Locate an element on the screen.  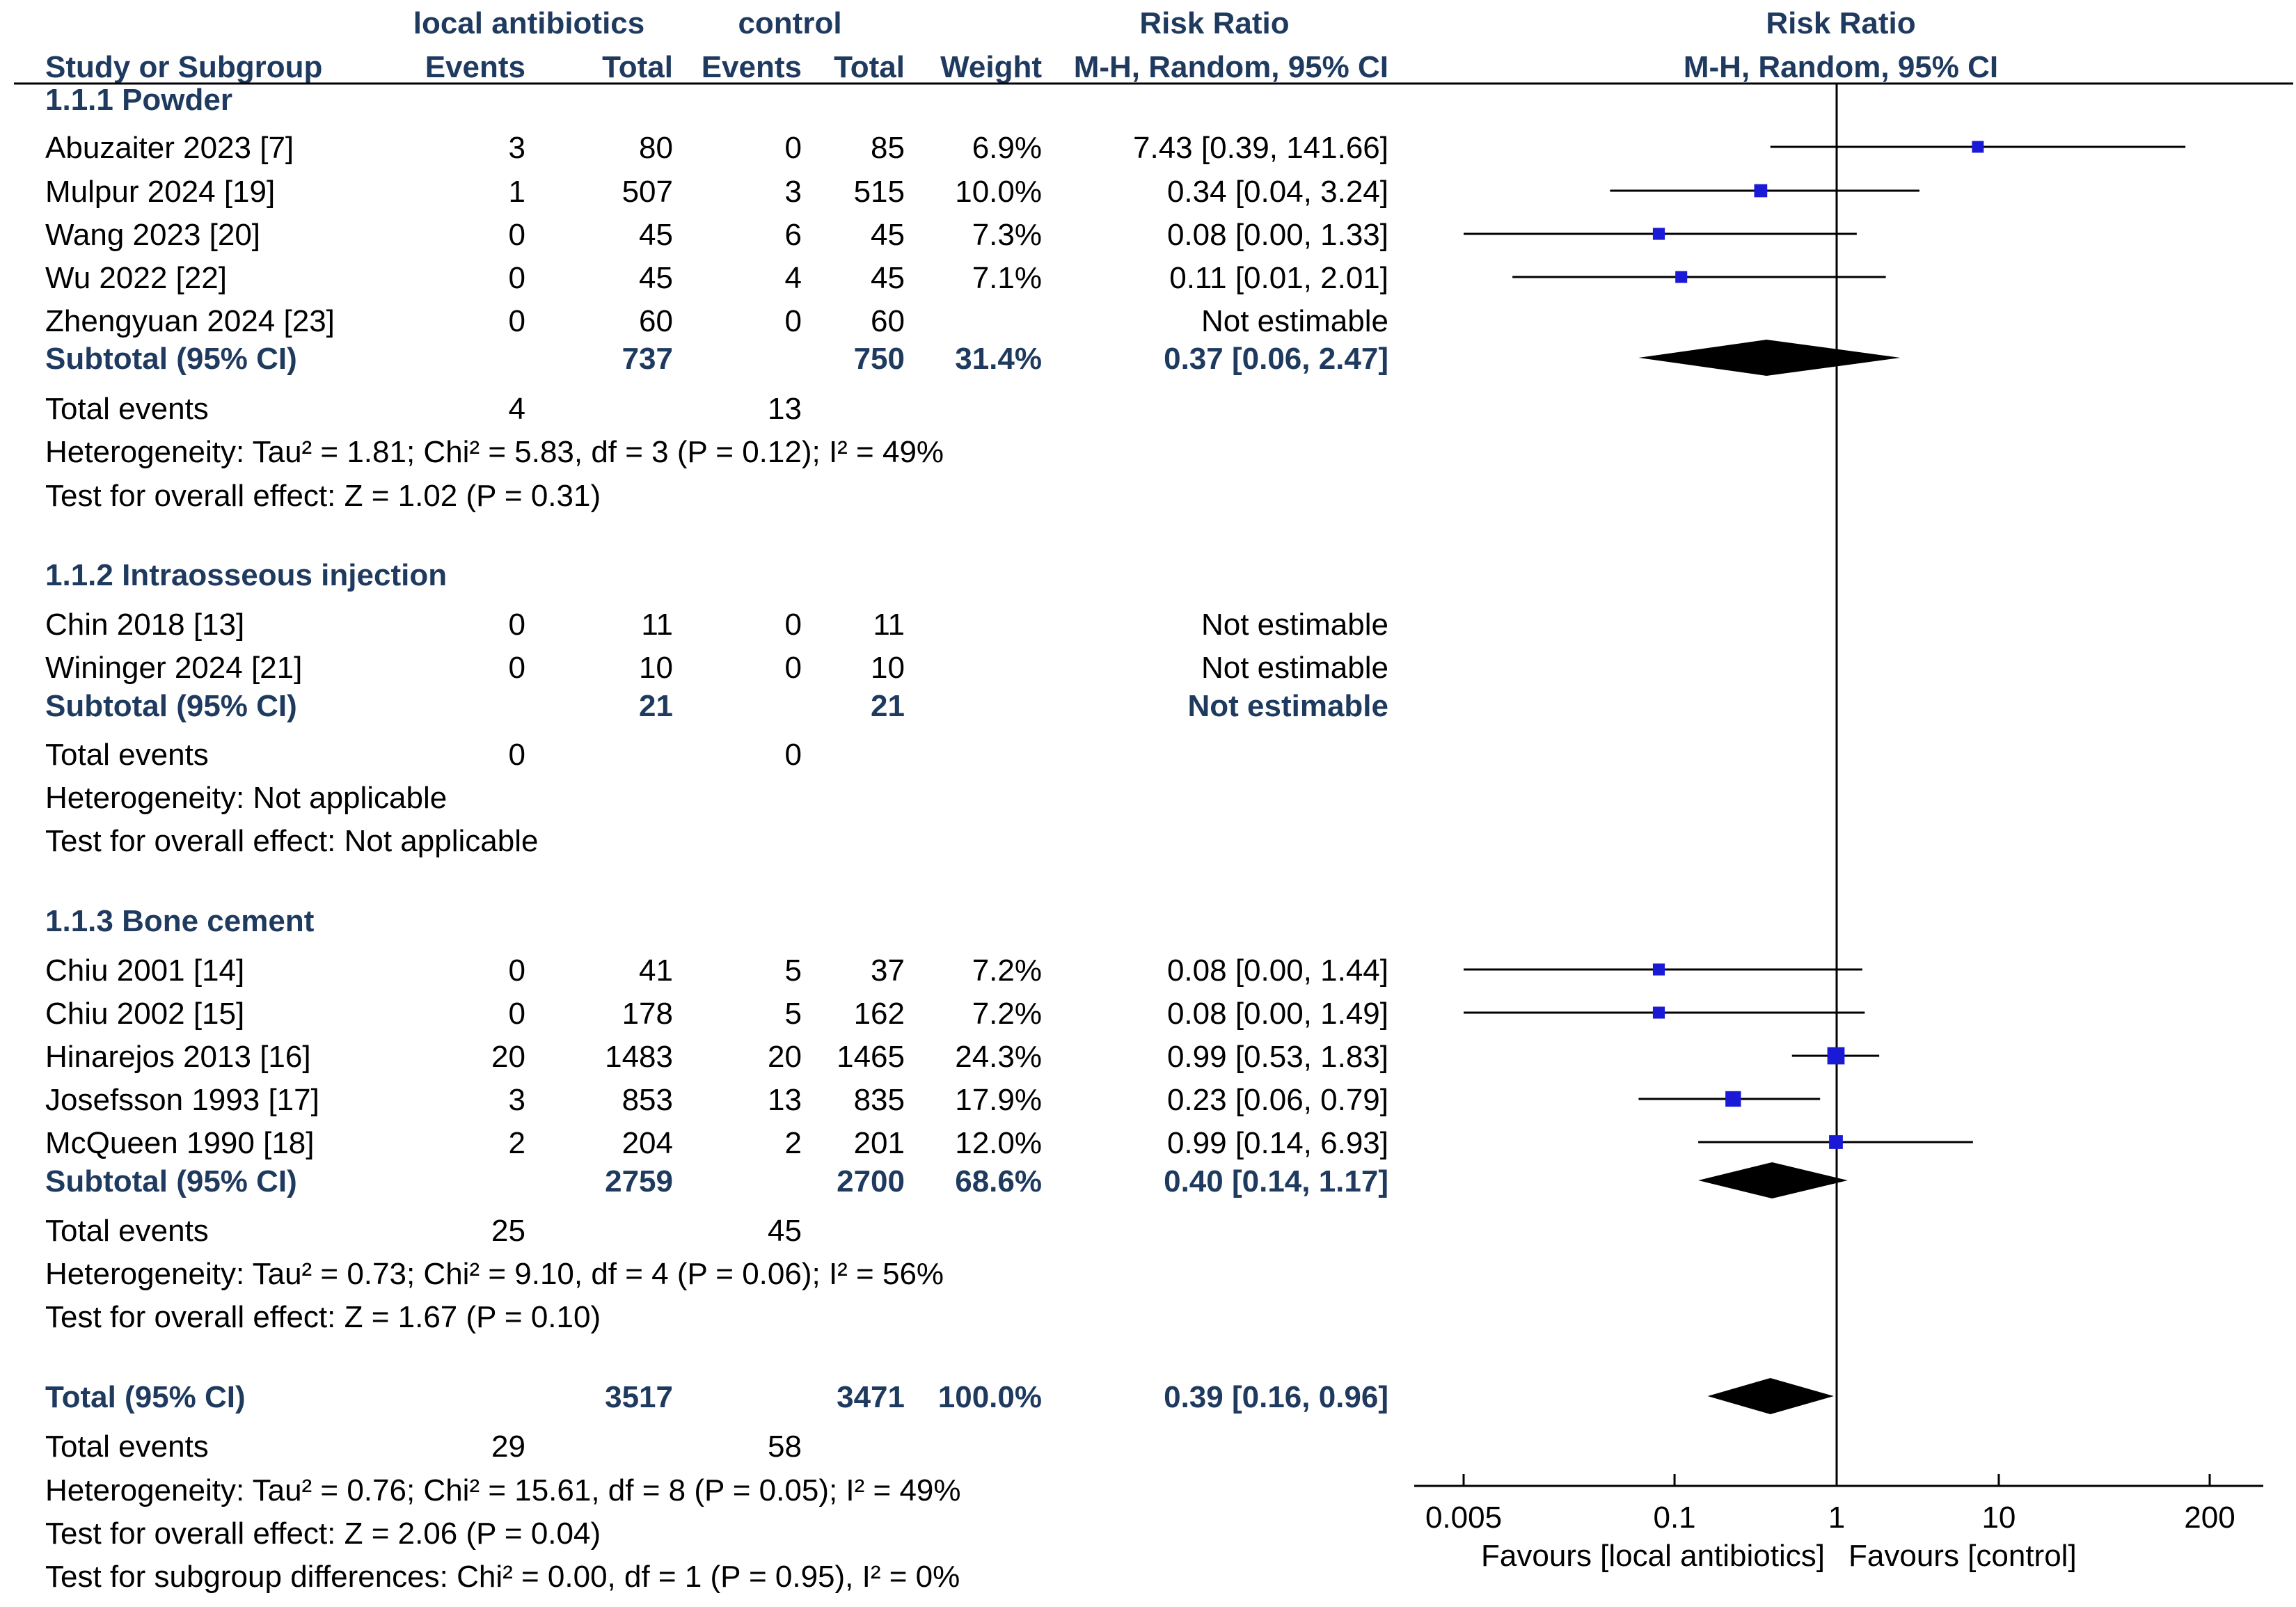
x-axis-ticks: 0.005 0.1 1 10 200 is located at coordinates (1830, 1504).